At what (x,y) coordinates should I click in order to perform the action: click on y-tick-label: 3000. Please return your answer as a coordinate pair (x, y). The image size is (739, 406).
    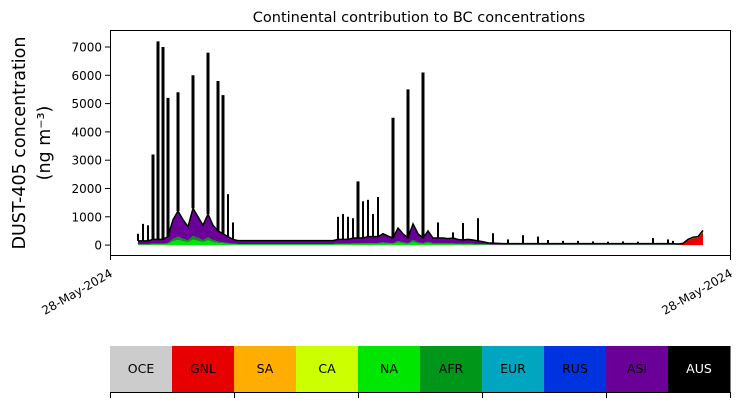
    Looking at the image, I should click on (86, 161).